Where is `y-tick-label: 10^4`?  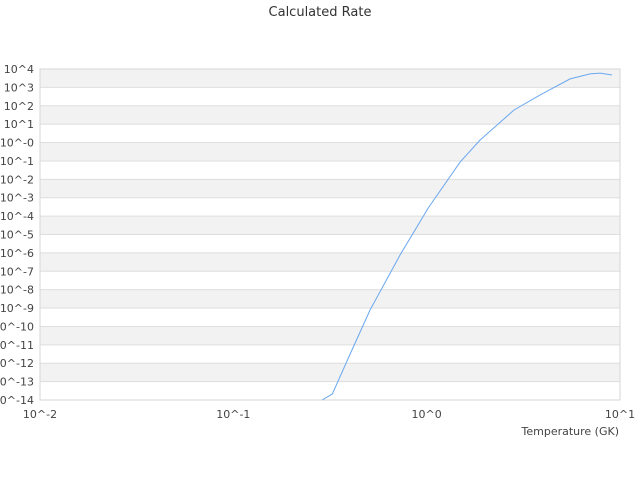
y-tick-label: 10^4 is located at coordinates (19, 69).